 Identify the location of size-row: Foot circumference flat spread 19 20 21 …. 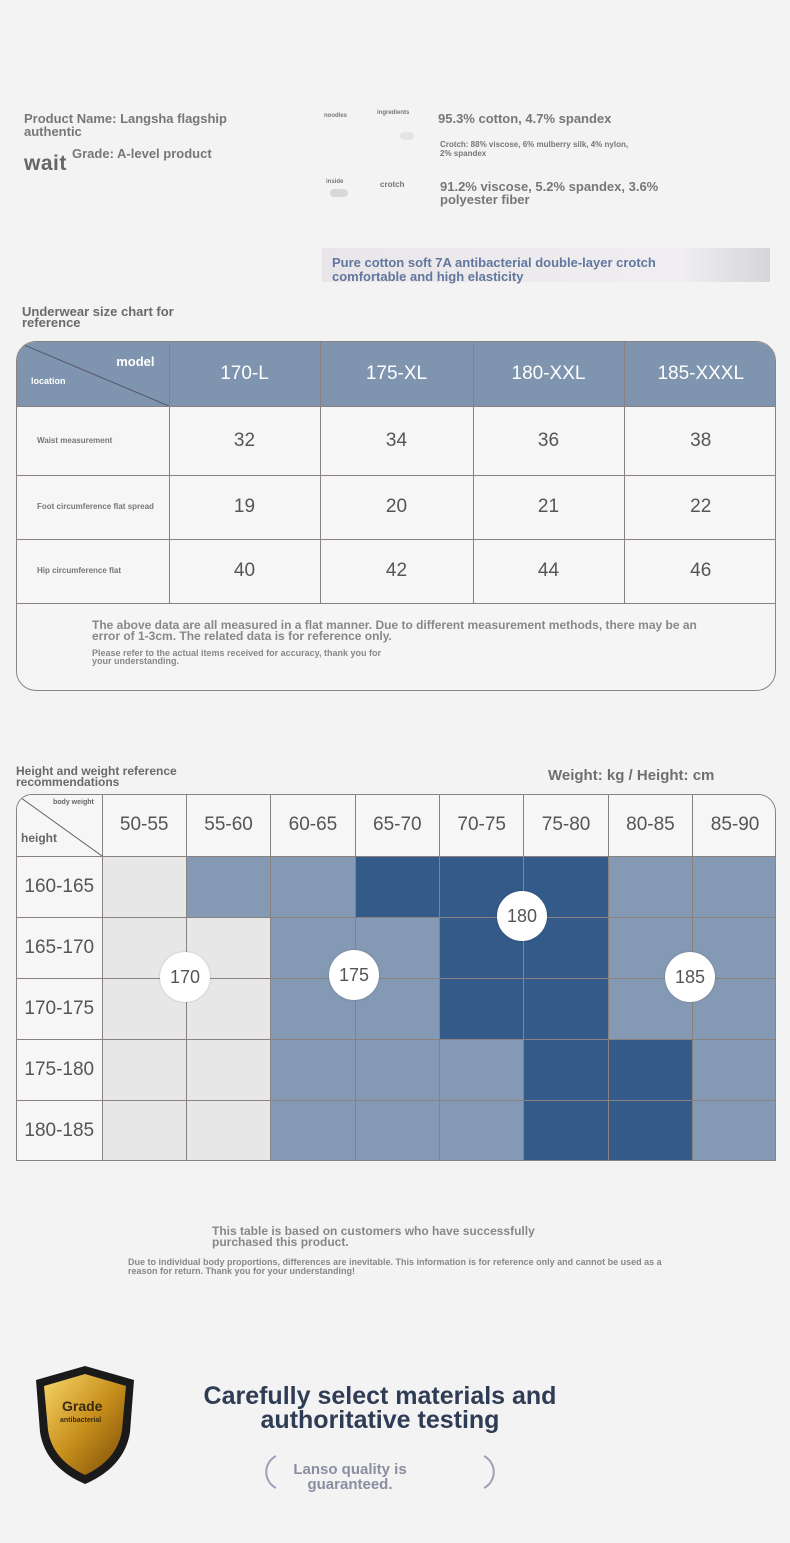
(396, 507).